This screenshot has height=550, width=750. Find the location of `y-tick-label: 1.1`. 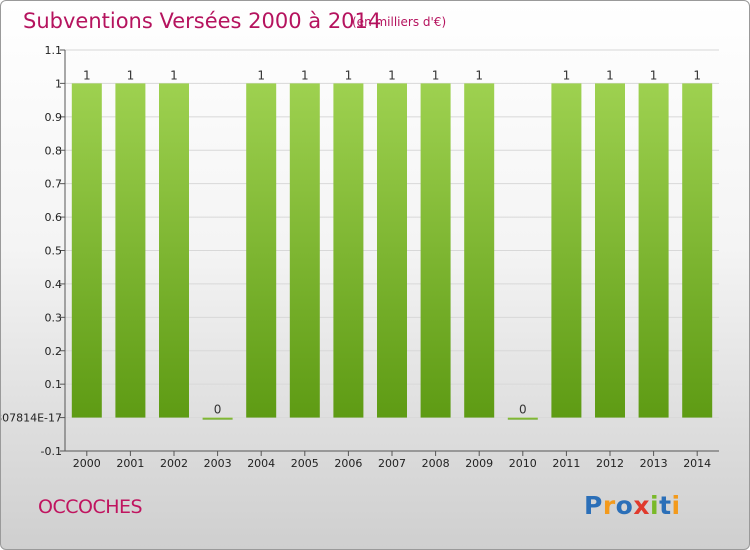

y-tick-label: 1.1 is located at coordinates (54, 50).